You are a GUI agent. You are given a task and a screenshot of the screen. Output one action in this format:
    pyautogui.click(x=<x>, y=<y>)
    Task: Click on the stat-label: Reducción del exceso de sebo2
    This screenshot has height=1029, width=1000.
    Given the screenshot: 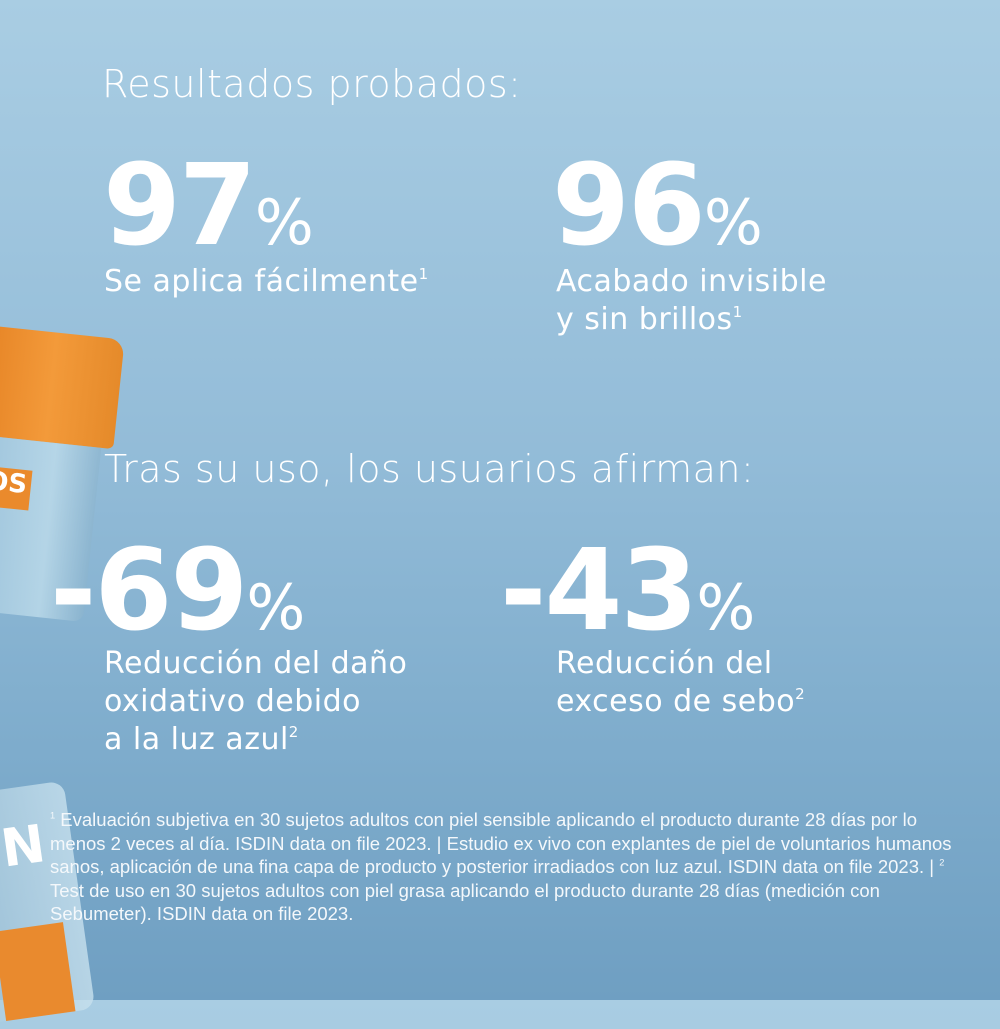 What is the action you would take?
    pyautogui.click(x=681, y=682)
    